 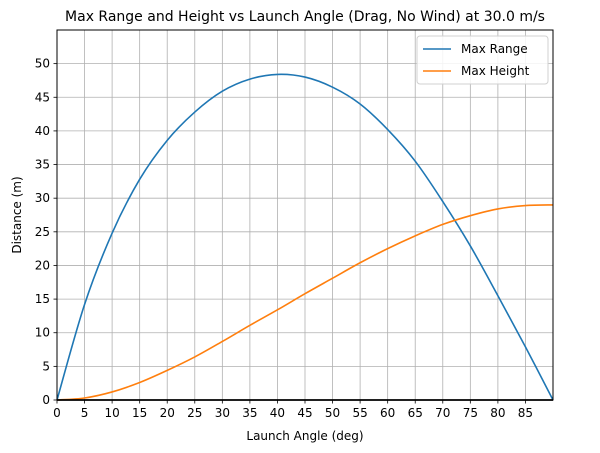 What do you see at coordinates (387, 413) in the screenshot?
I see `x-tick-label: 60` at bounding box center [387, 413].